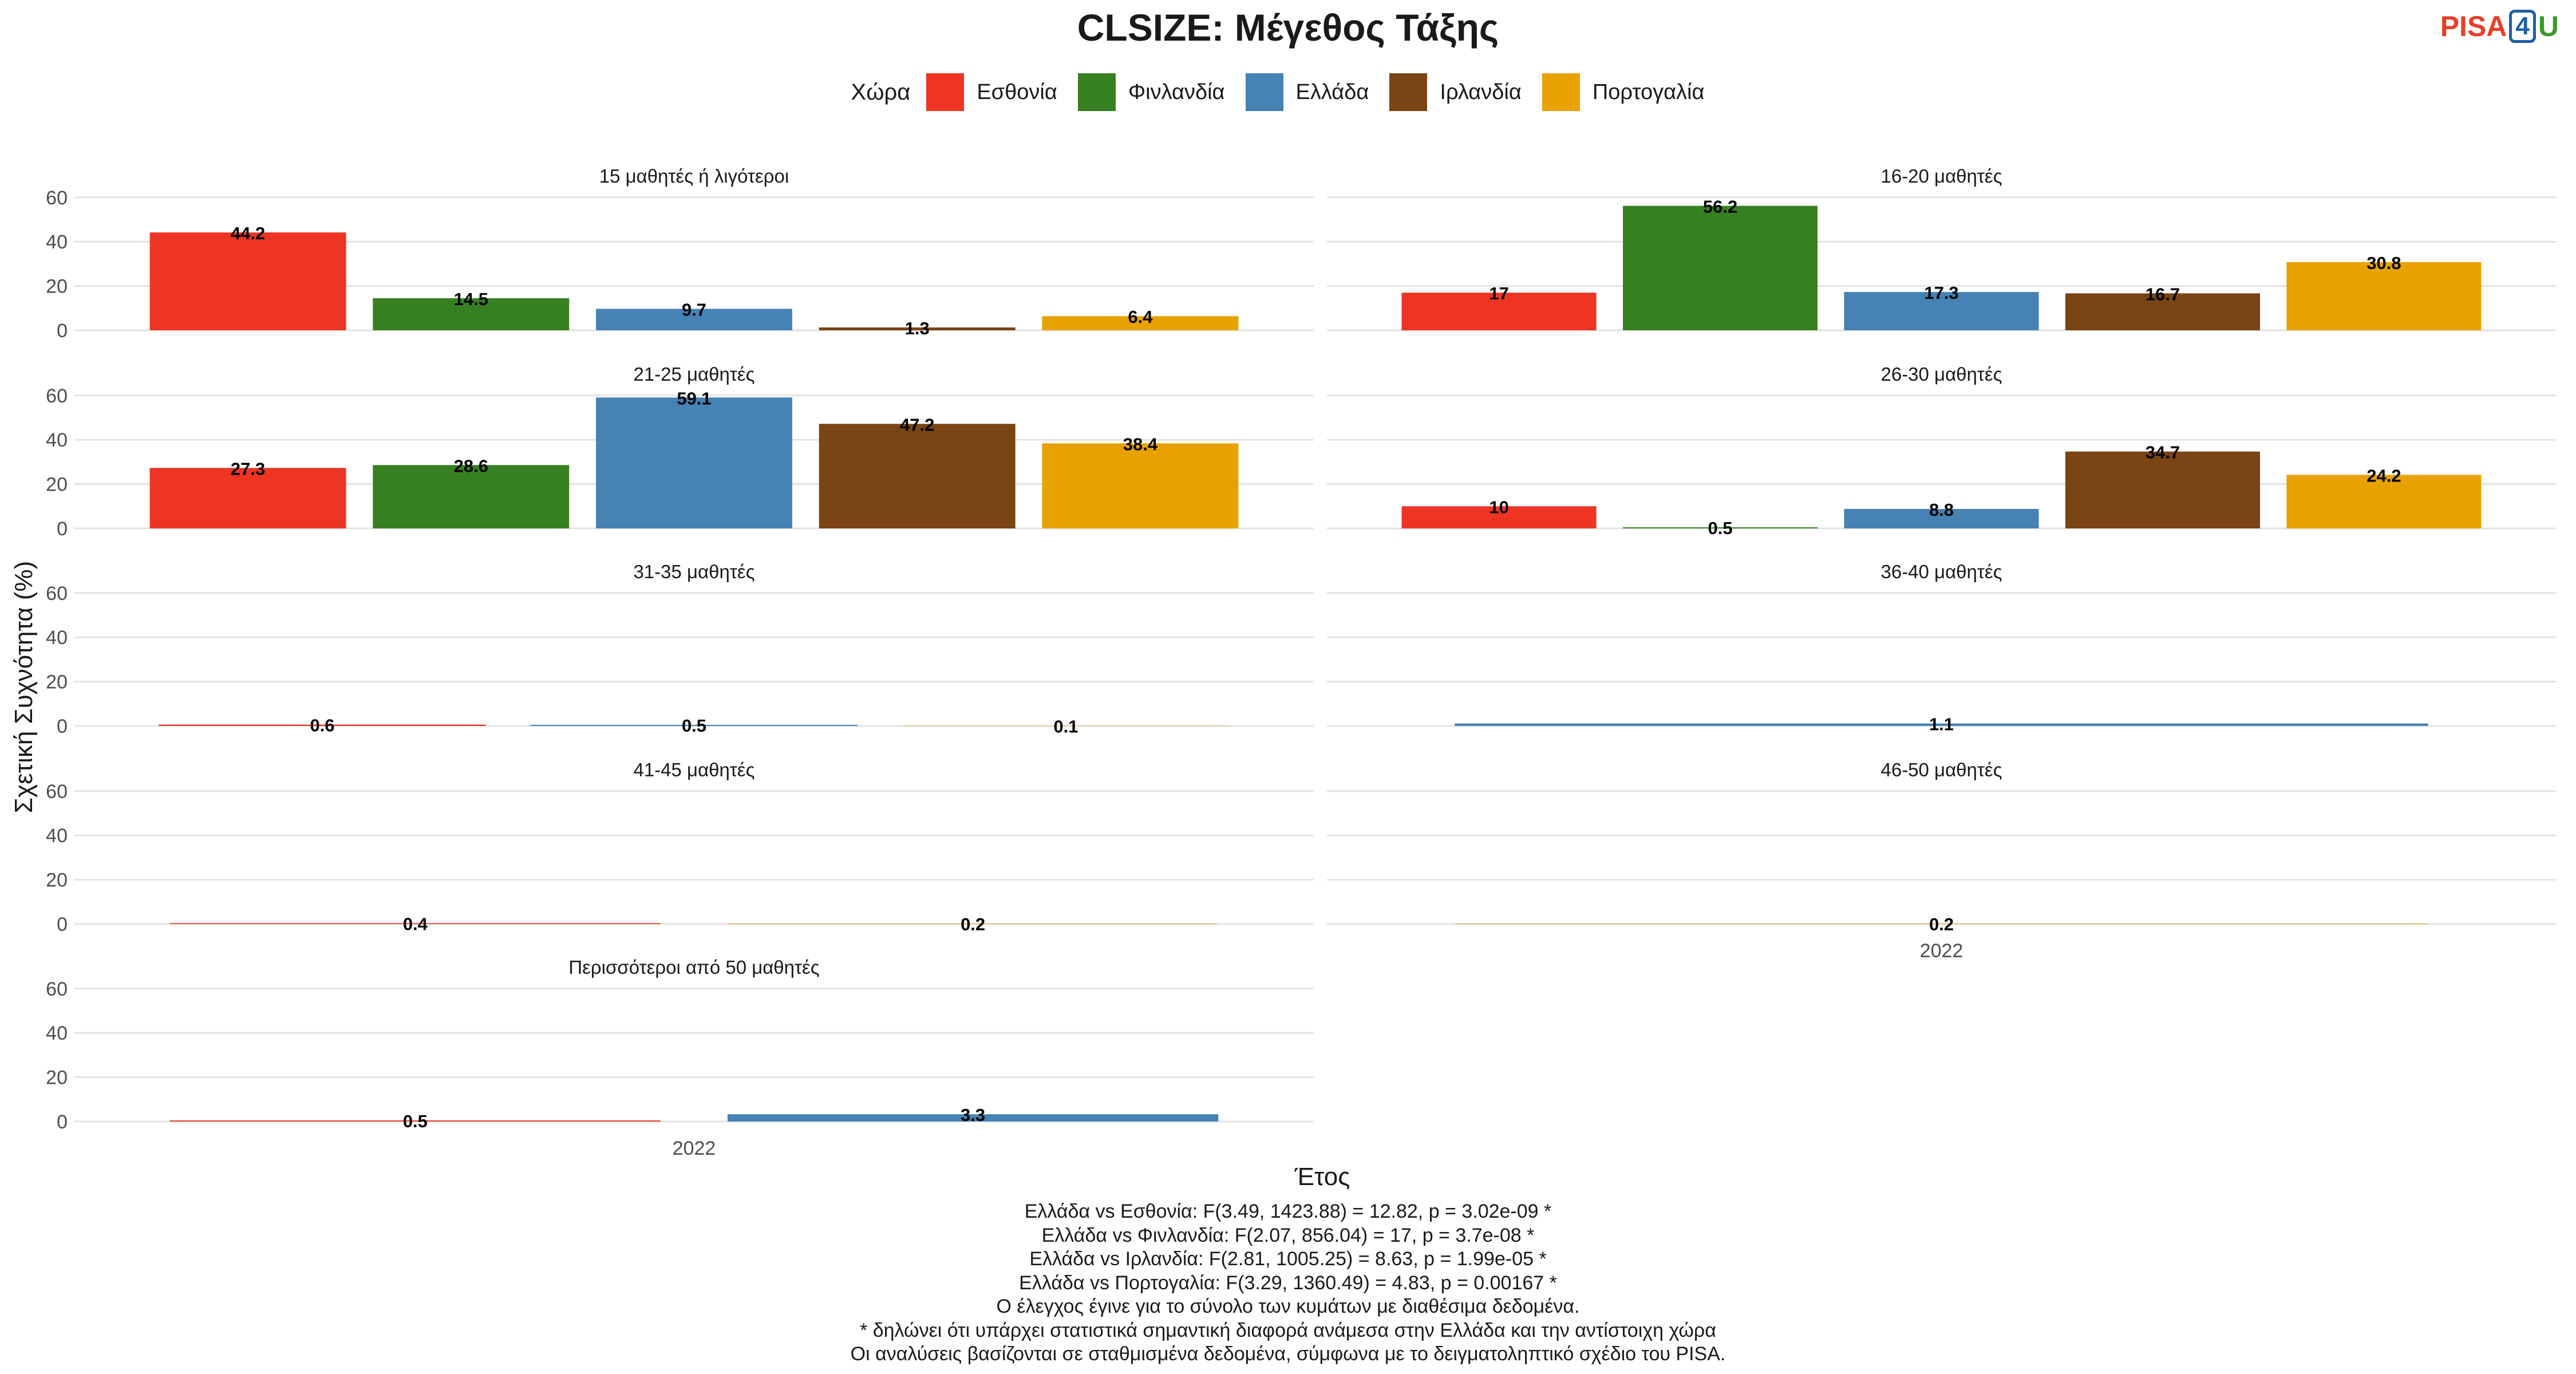  Describe the element at coordinates (693, 967) in the screenshot. I see `panel-strip-label: Περισσότεροι από 50 μαθητές` at that location.